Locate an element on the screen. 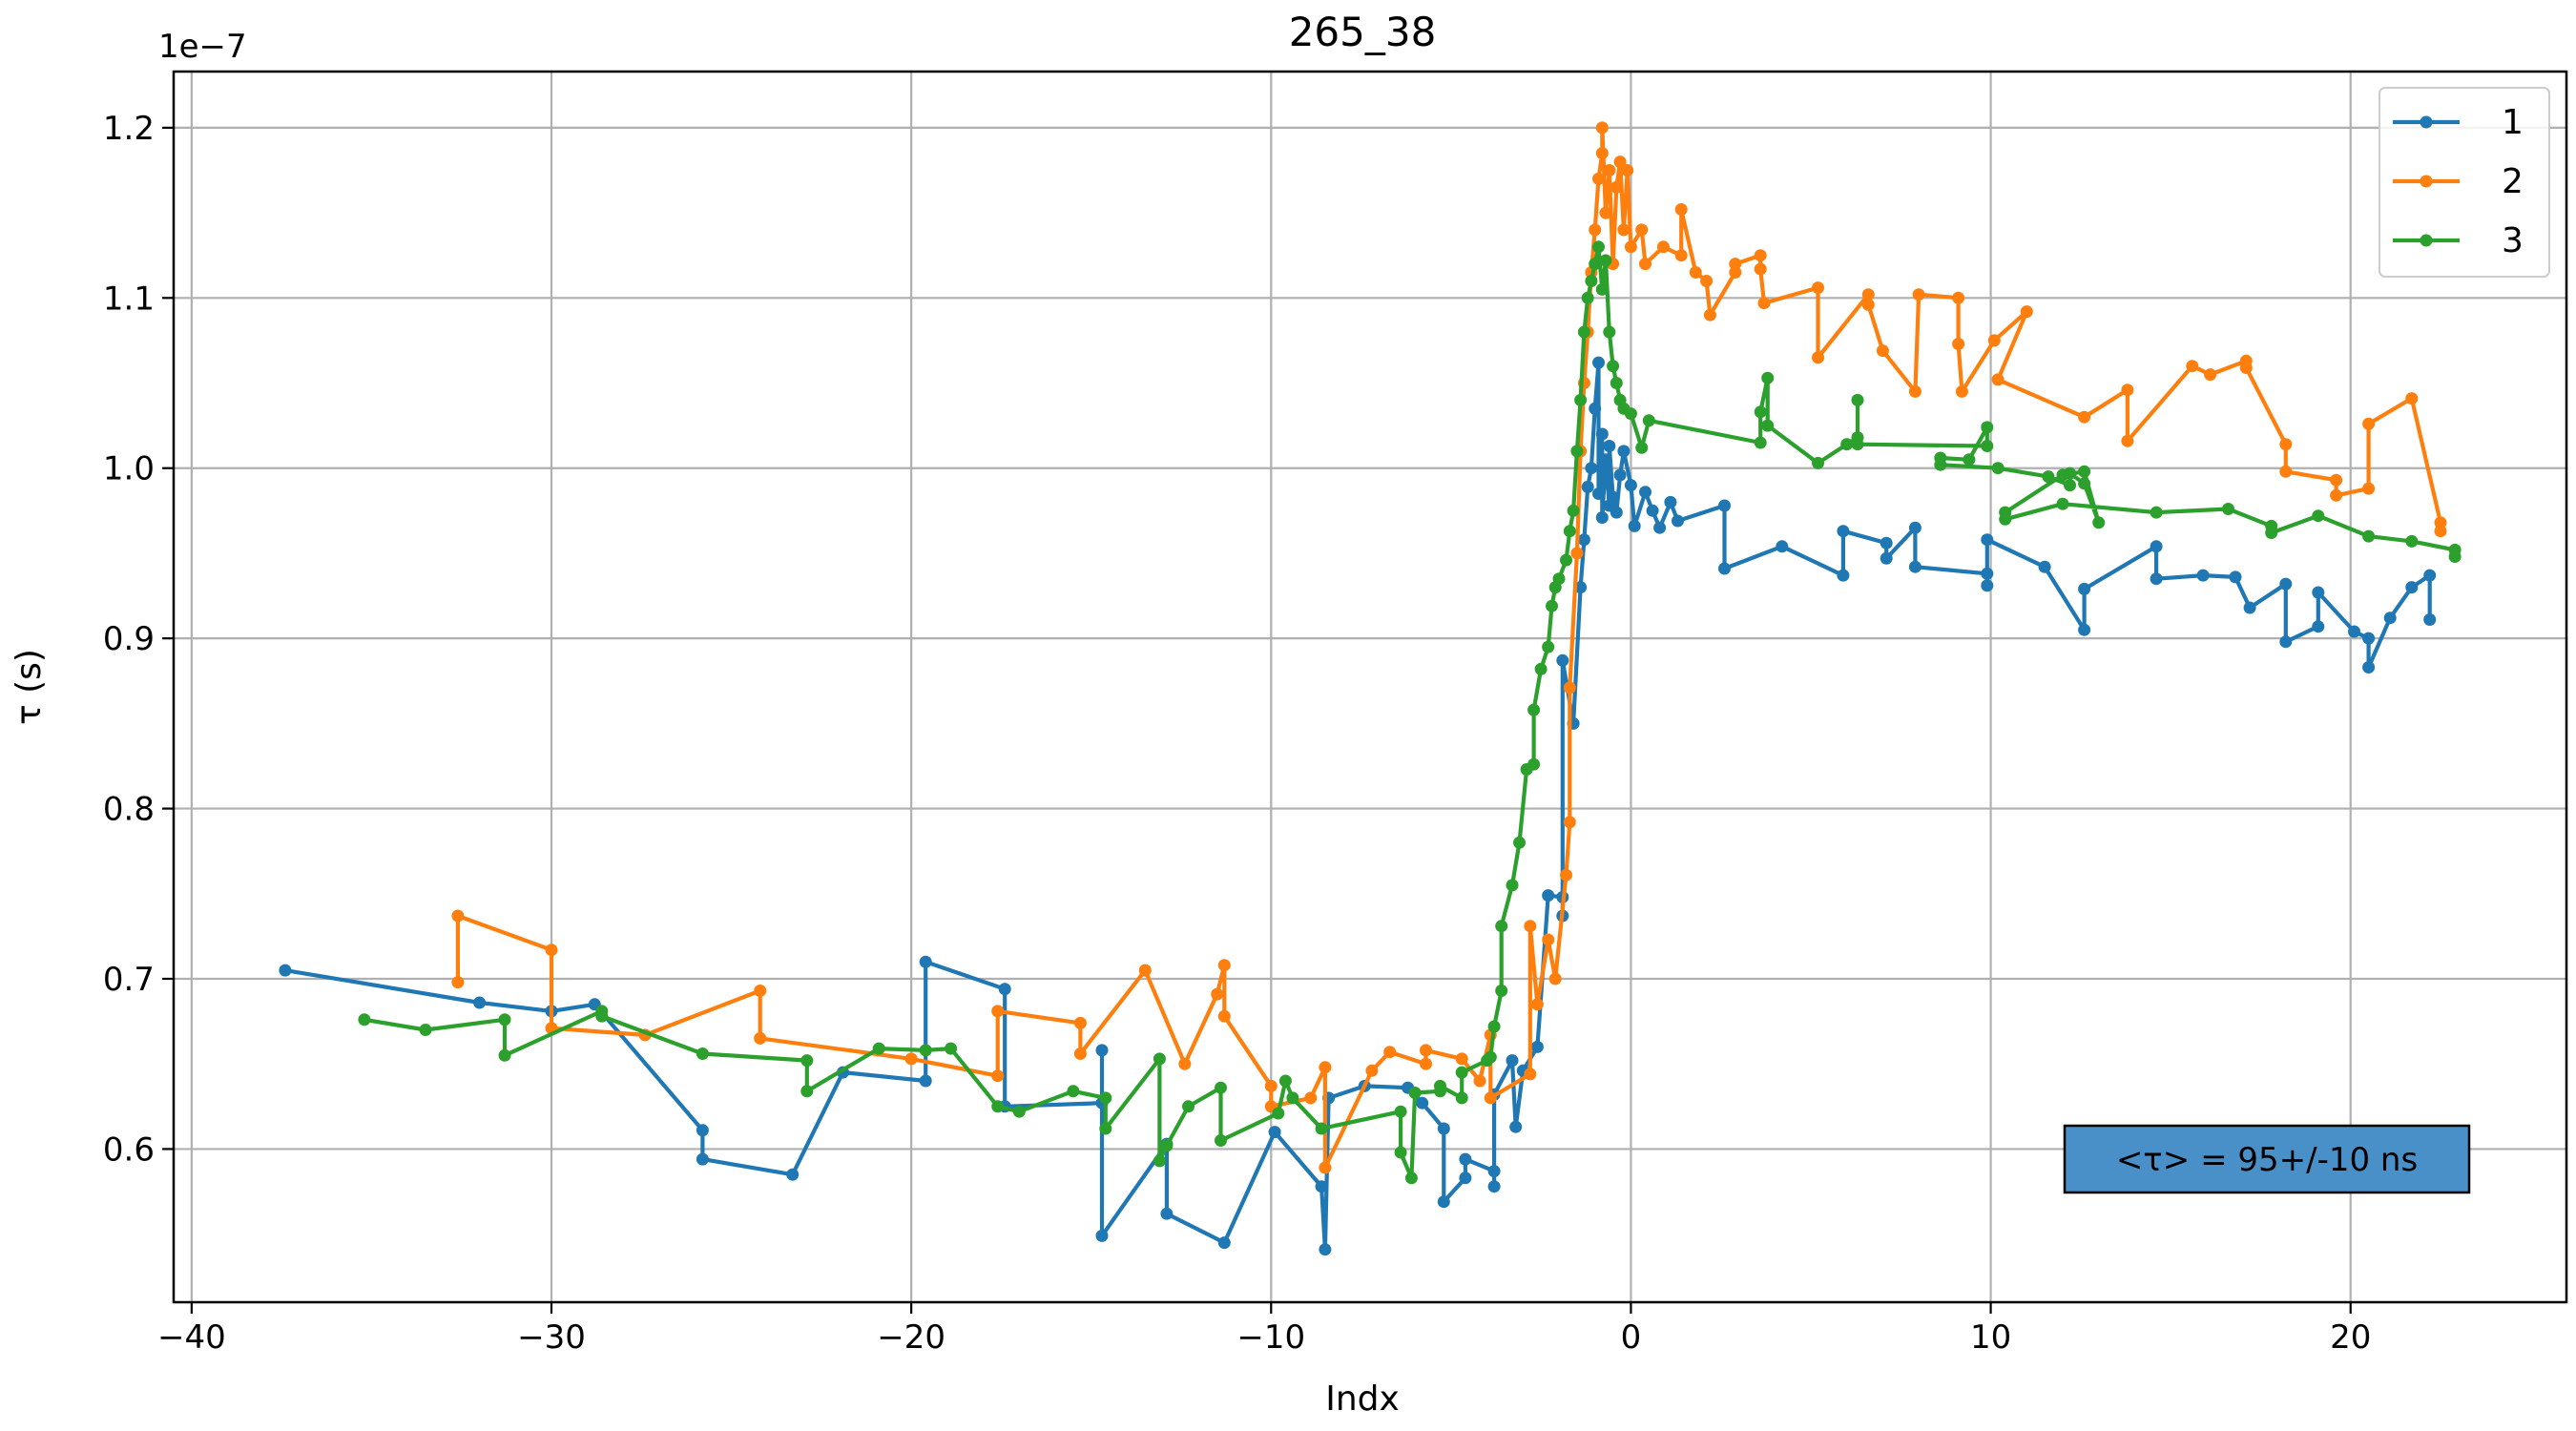 Image resolution: width=2576 pixels, height=1431 pixels. legend: 1 2 3 is located at coordinates (2464, 182).